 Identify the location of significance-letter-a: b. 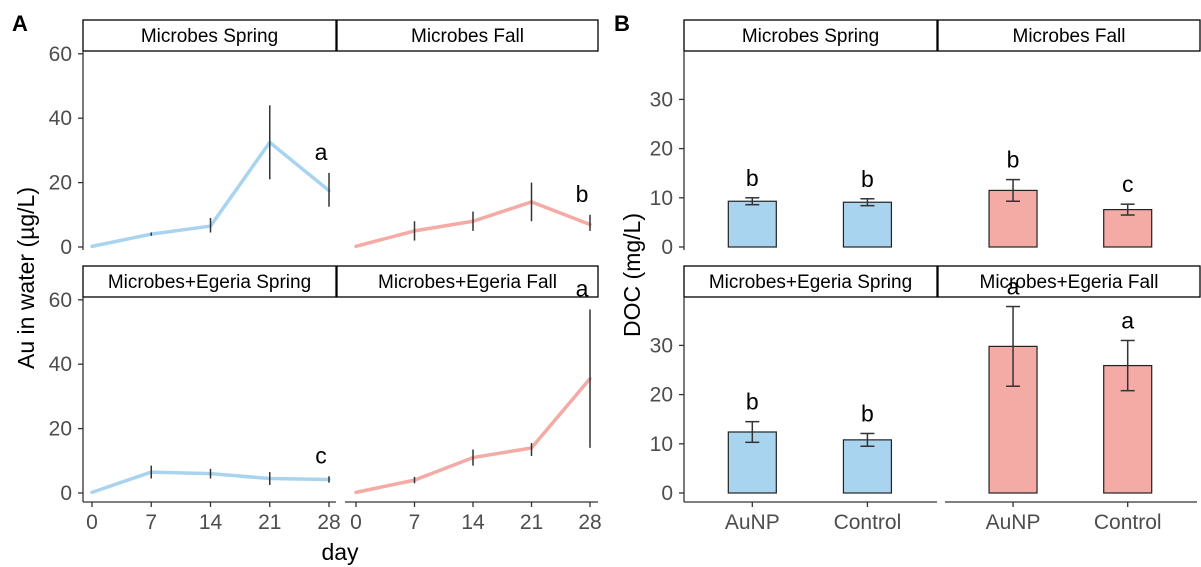
(582, 194).